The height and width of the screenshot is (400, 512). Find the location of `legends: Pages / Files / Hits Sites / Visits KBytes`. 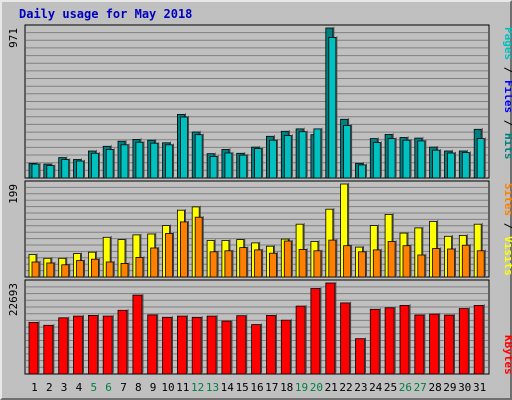

legends: Pages / Files / Hits Sites / Visits KBytes is located at coordinates (507, 201).